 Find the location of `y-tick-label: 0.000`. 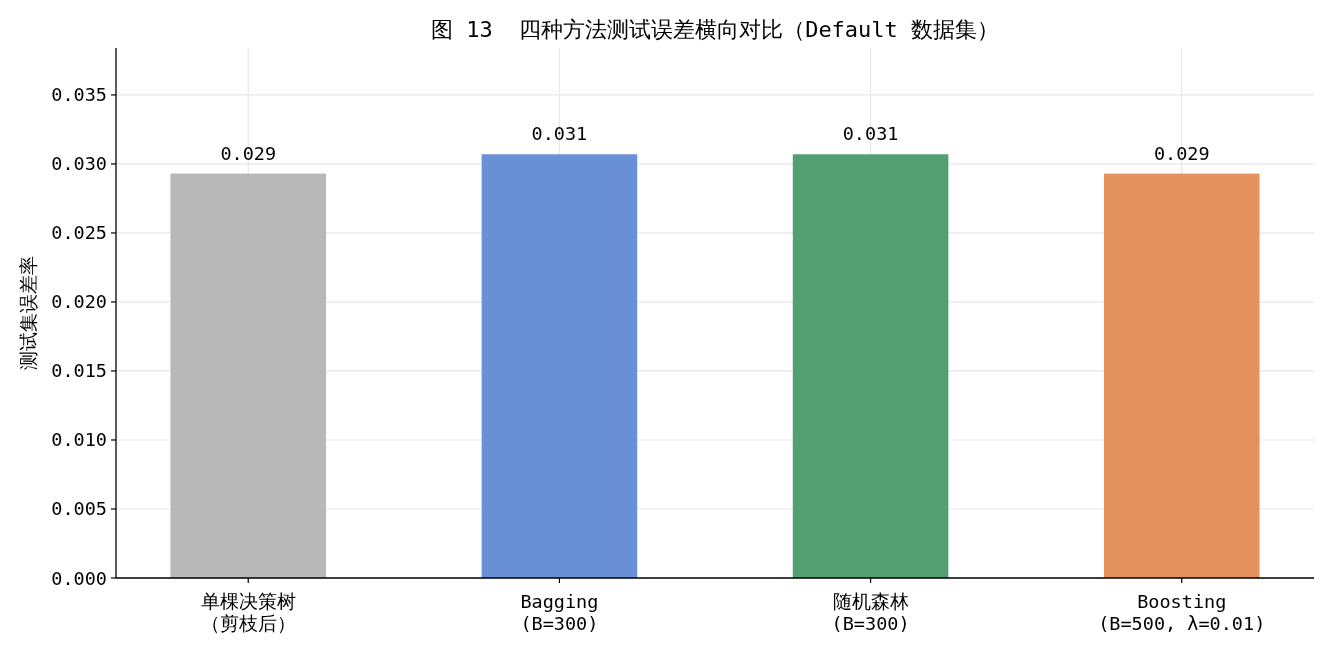

y-tick-label: 0.000 is located at coordinates (79, 578).